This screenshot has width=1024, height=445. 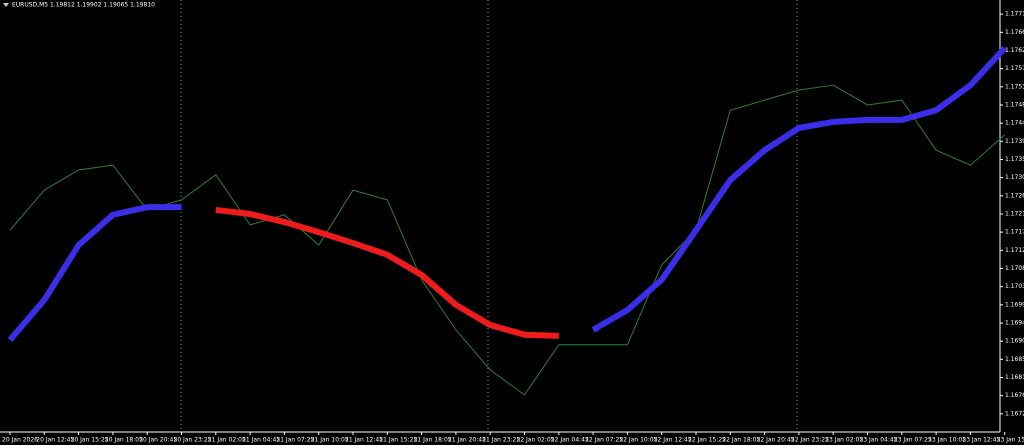 I want to click on x-tick-label: 20 Jan 15:25, so click(x=90, y=440).